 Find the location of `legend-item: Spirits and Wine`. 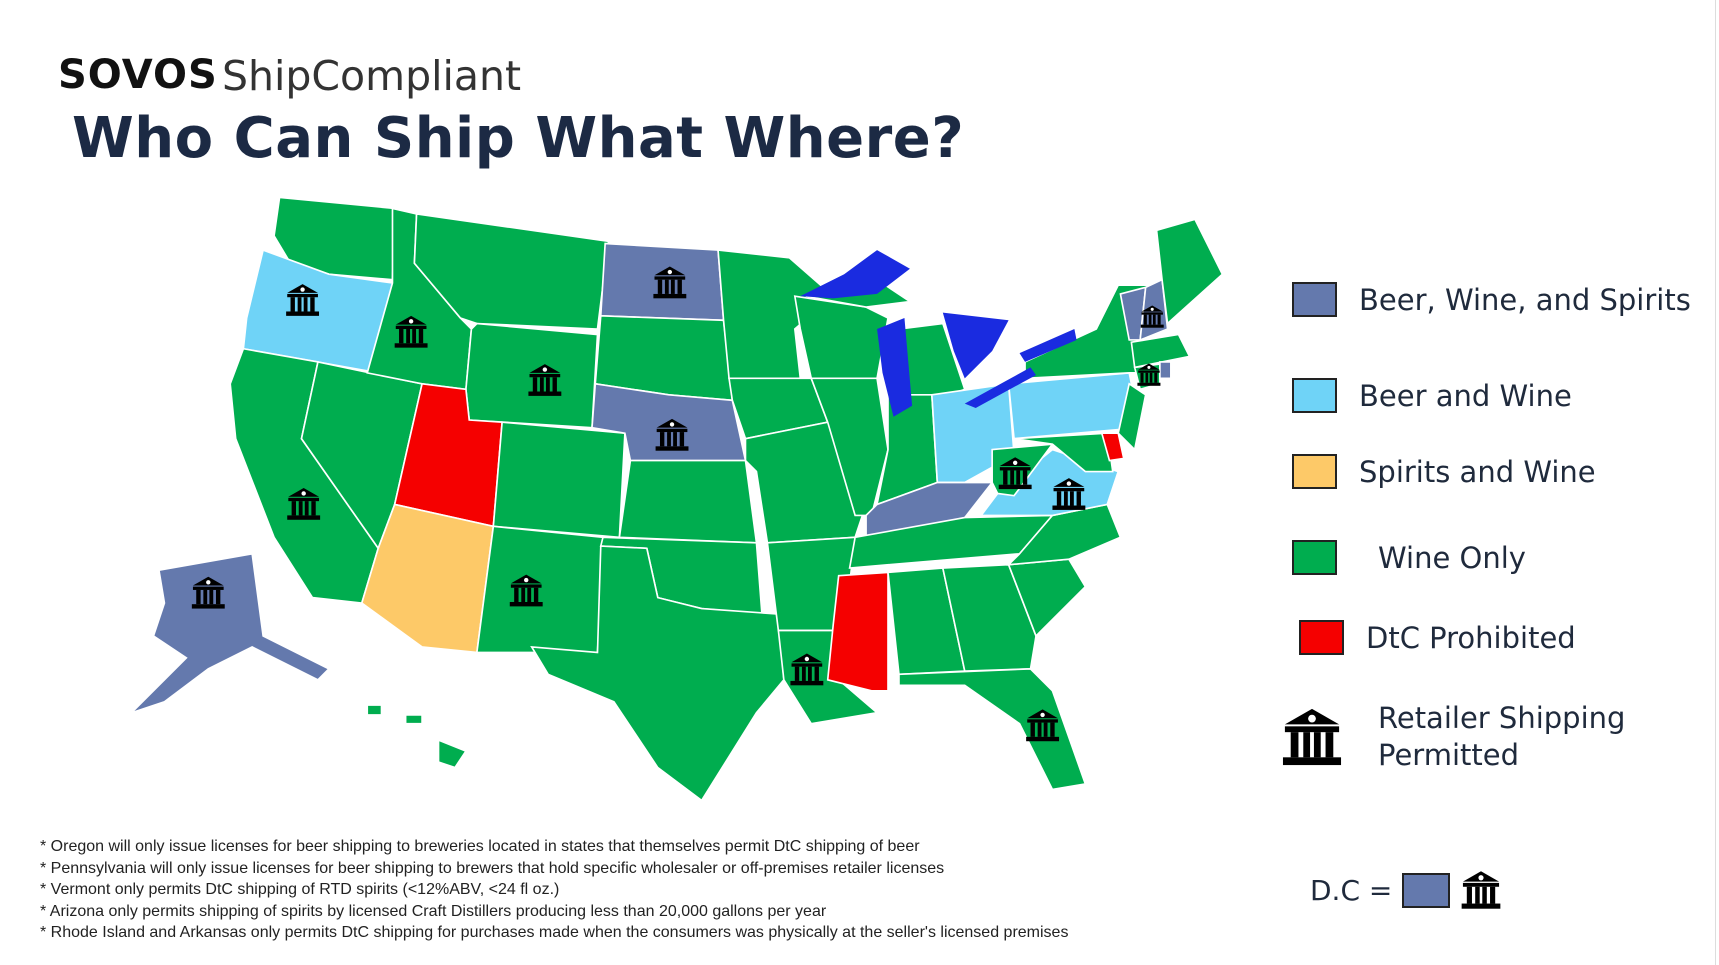

legend-item: Spirits and Wine is located at coordinates (1444, 471).